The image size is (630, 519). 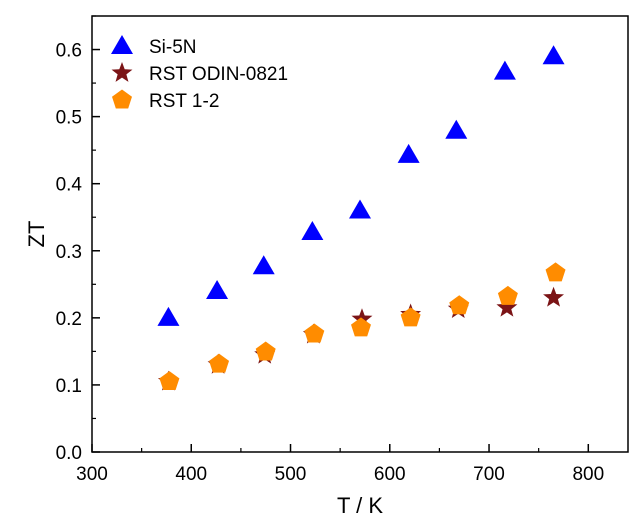 What do you see at coordinates (69, 252) in the screenshot?
I see `y-tick-label: 0.3` at bounding box center [69, 252].